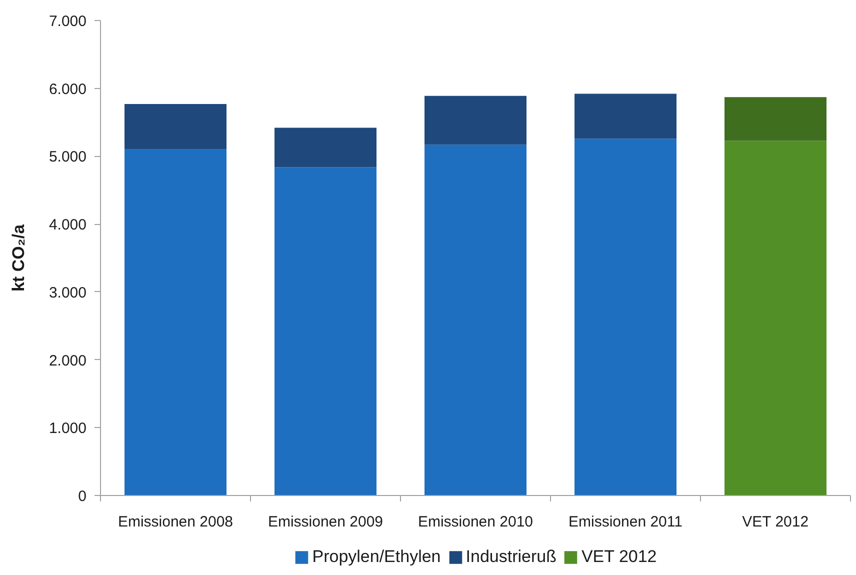 The image size is (856, 575). I want to click on x-tick-label: Emissionen 2011, so click(625, 522).